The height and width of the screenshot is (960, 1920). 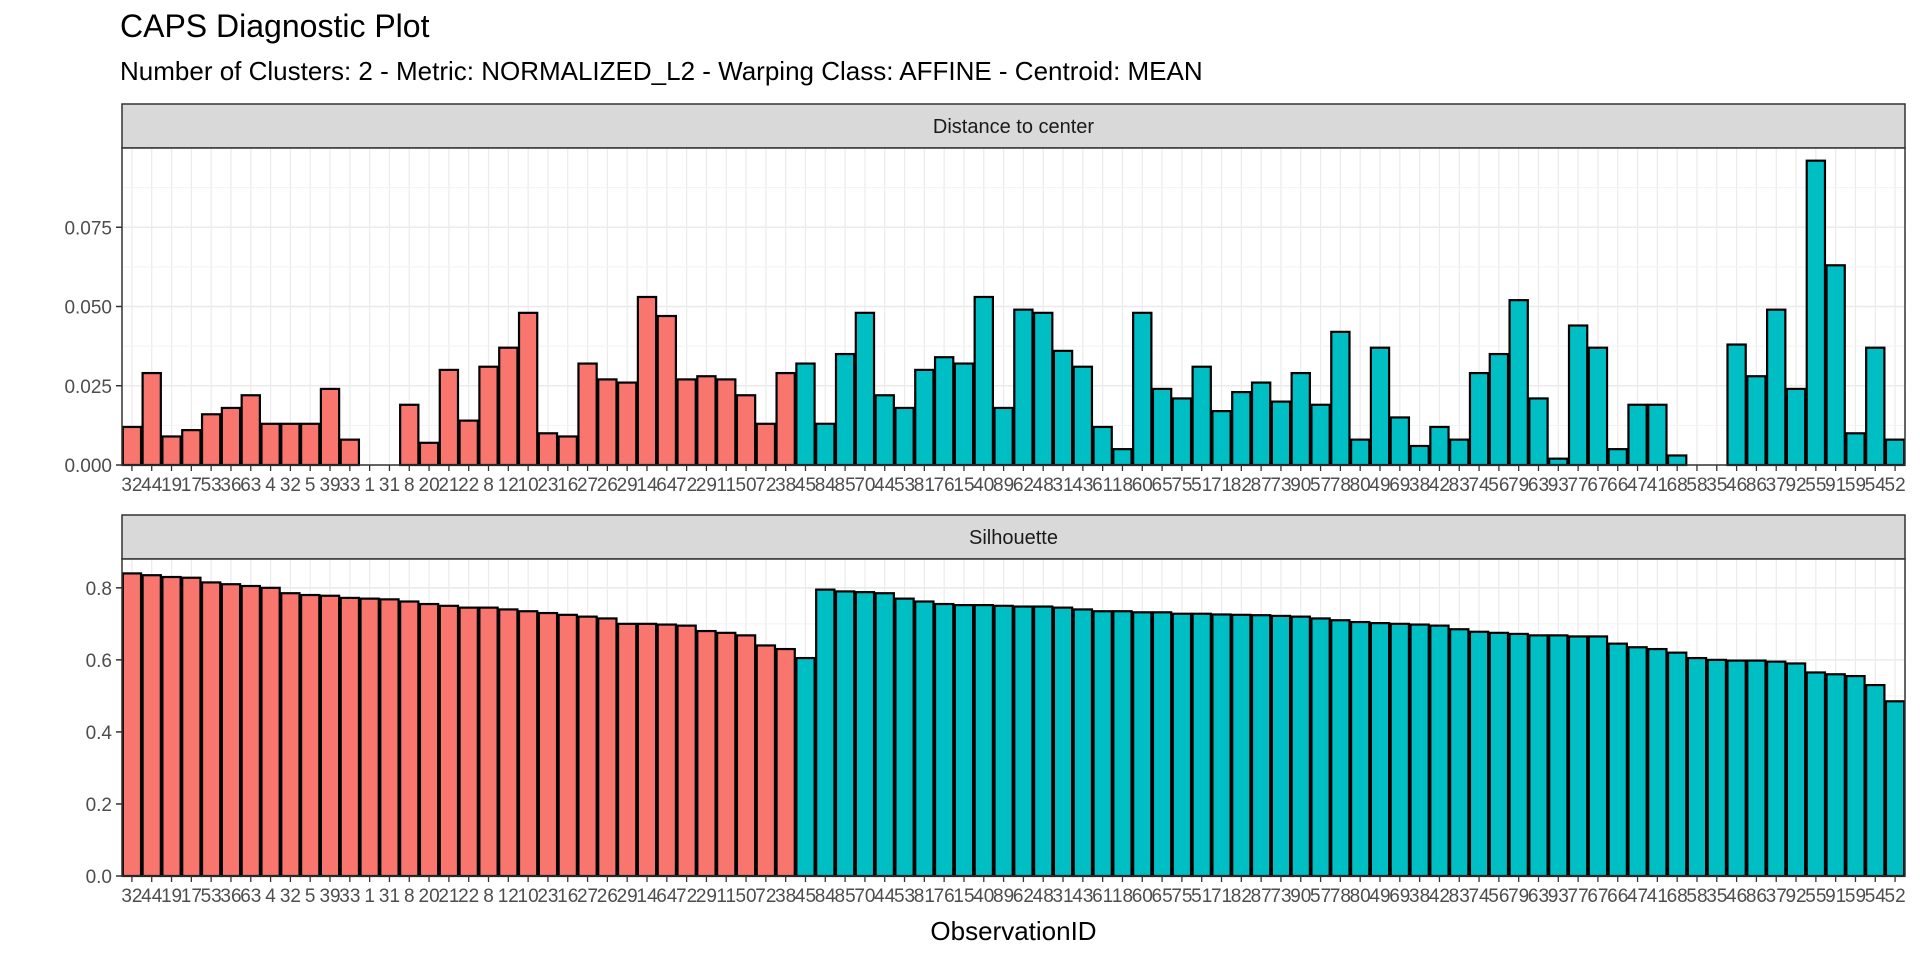 What do you see at coordinates (1399, 896) in the screenshot?
I see `x-tick-label: 69` at bounding box center [1399, 896].